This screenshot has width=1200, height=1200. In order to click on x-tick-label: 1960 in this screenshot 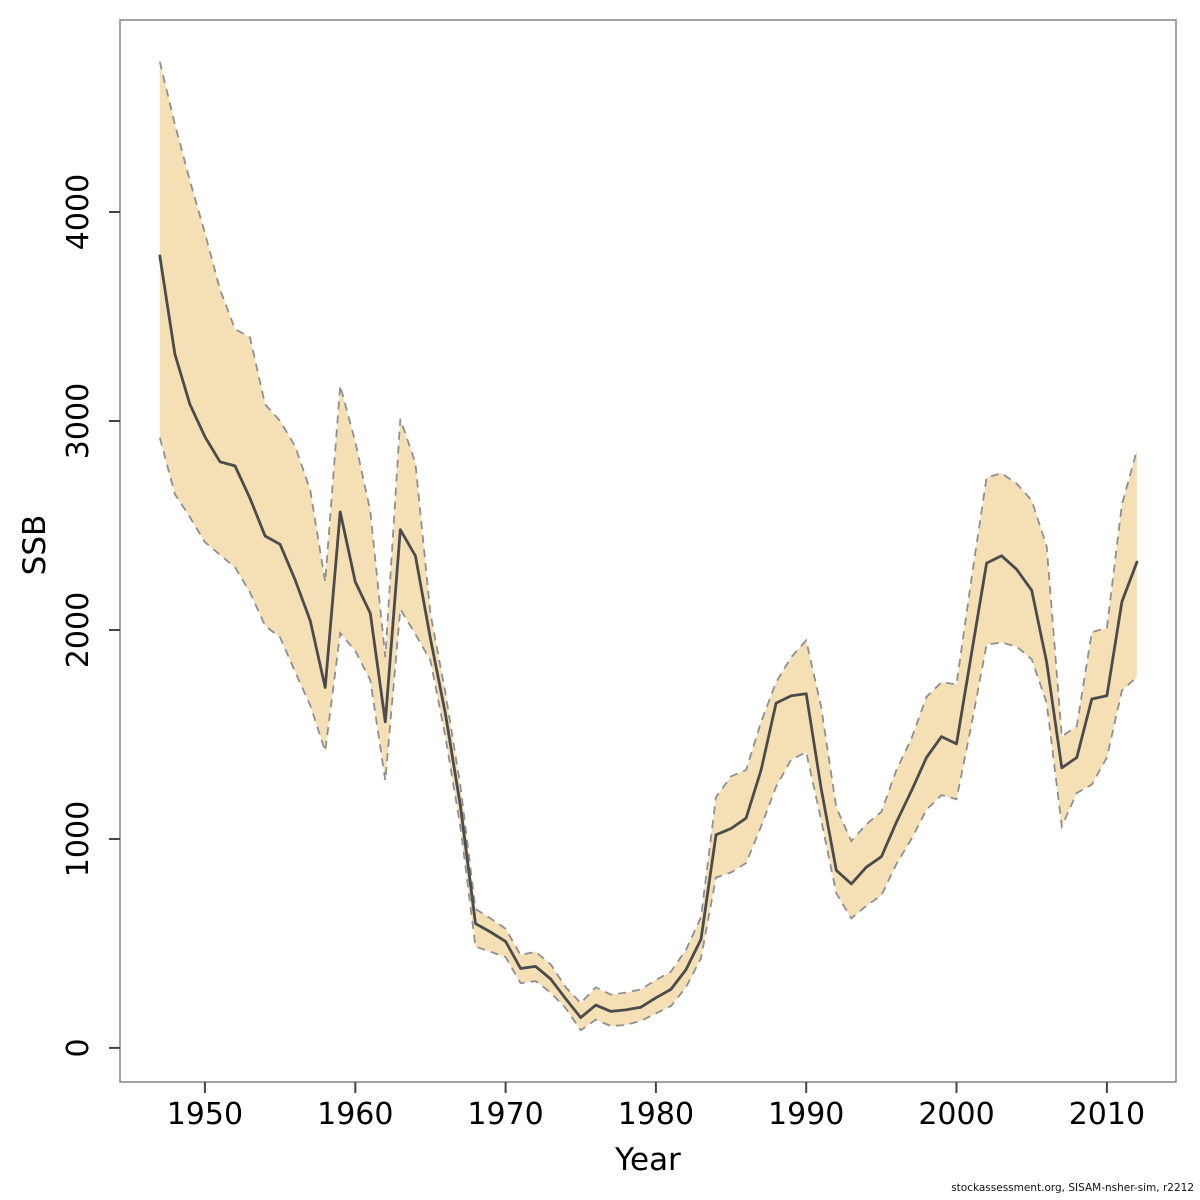, I will do `click(355, 1114)`.